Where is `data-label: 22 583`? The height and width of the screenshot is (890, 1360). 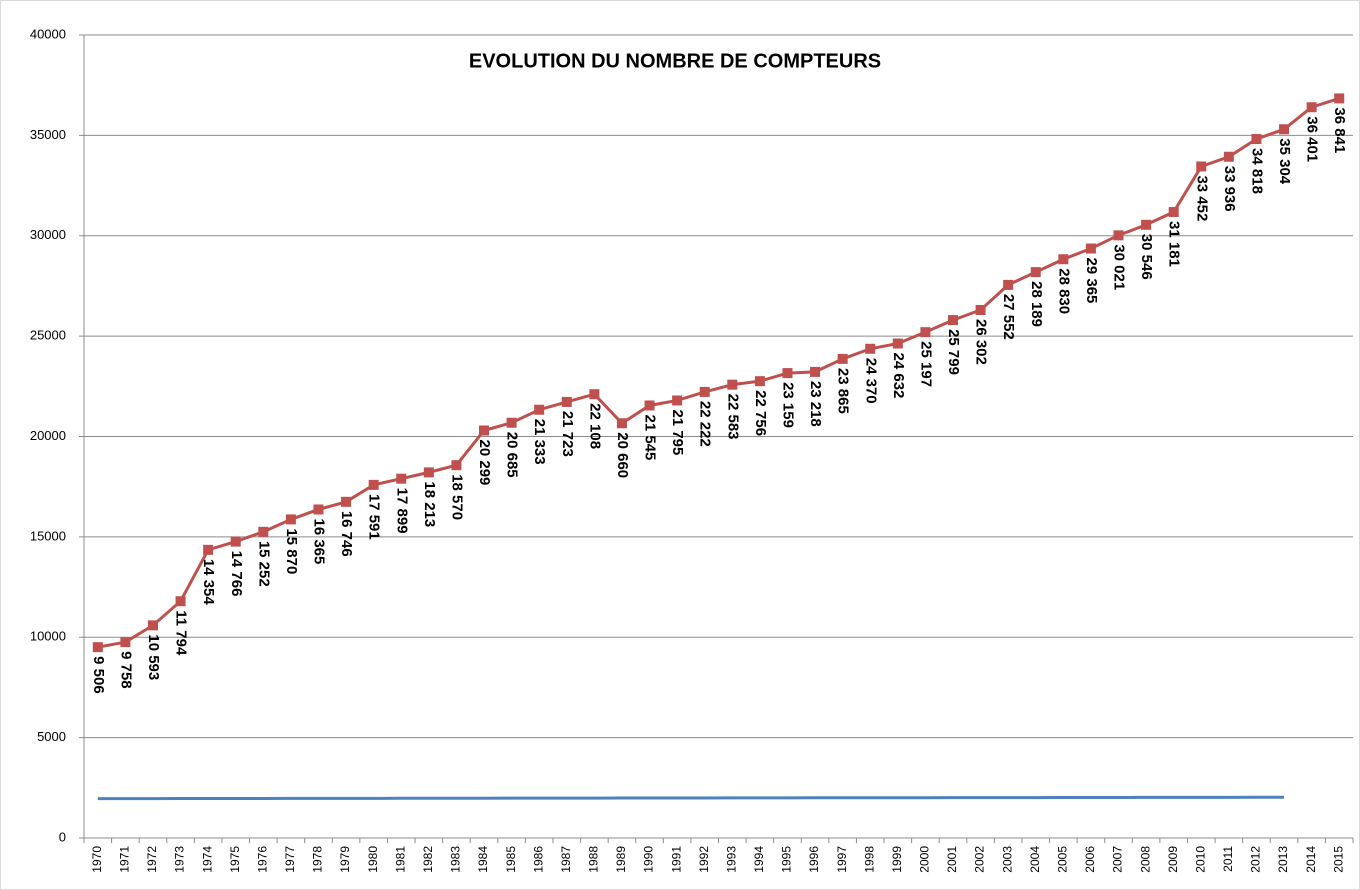
data-label: 22 583 is located at coordinates (732, 417).